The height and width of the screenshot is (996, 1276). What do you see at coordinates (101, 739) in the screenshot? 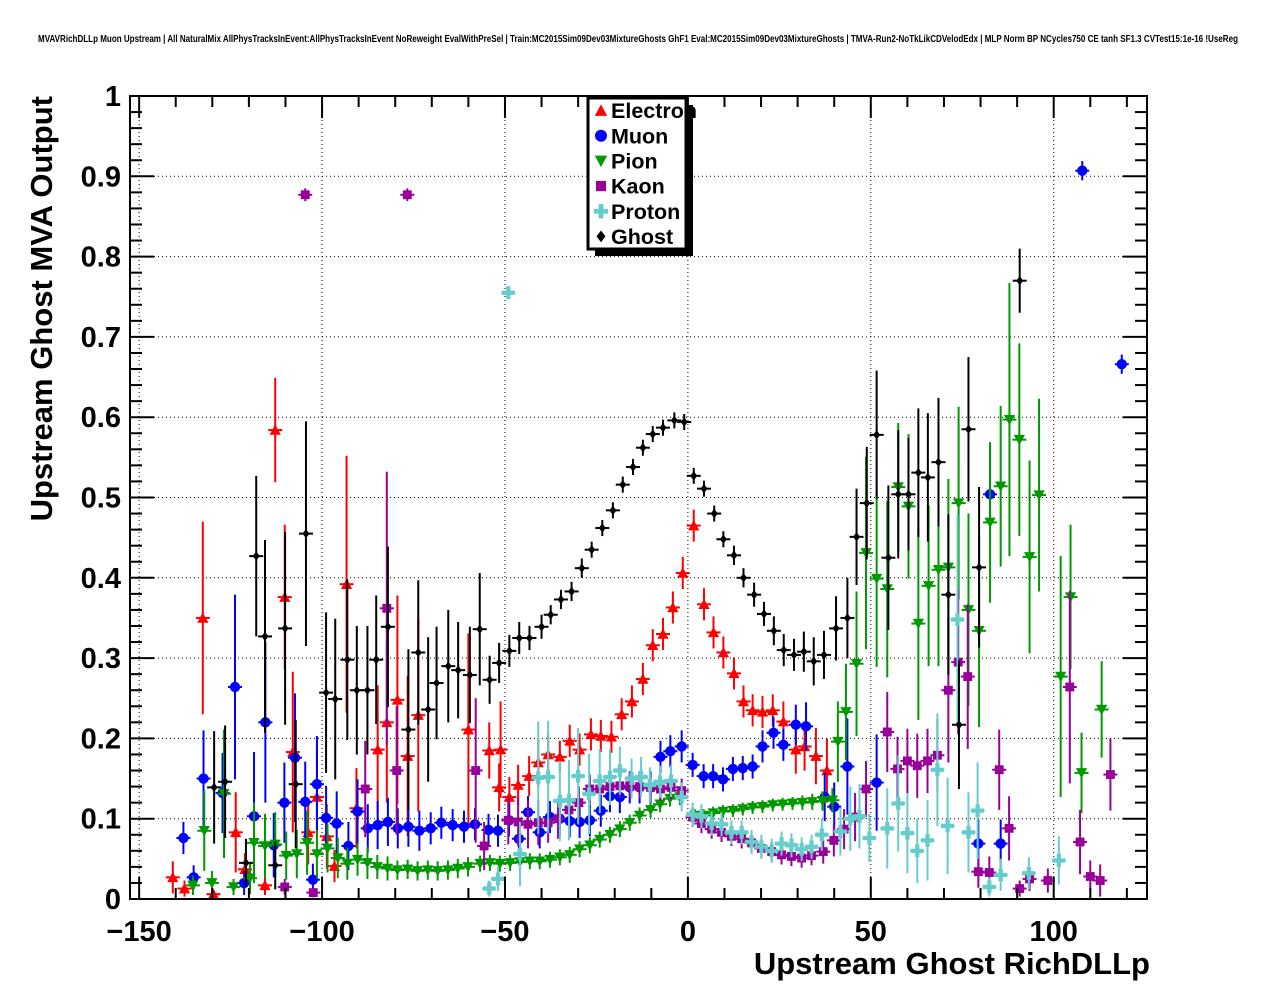
I see `y-tick-label: 0.2` at bounding box center [101, 739].